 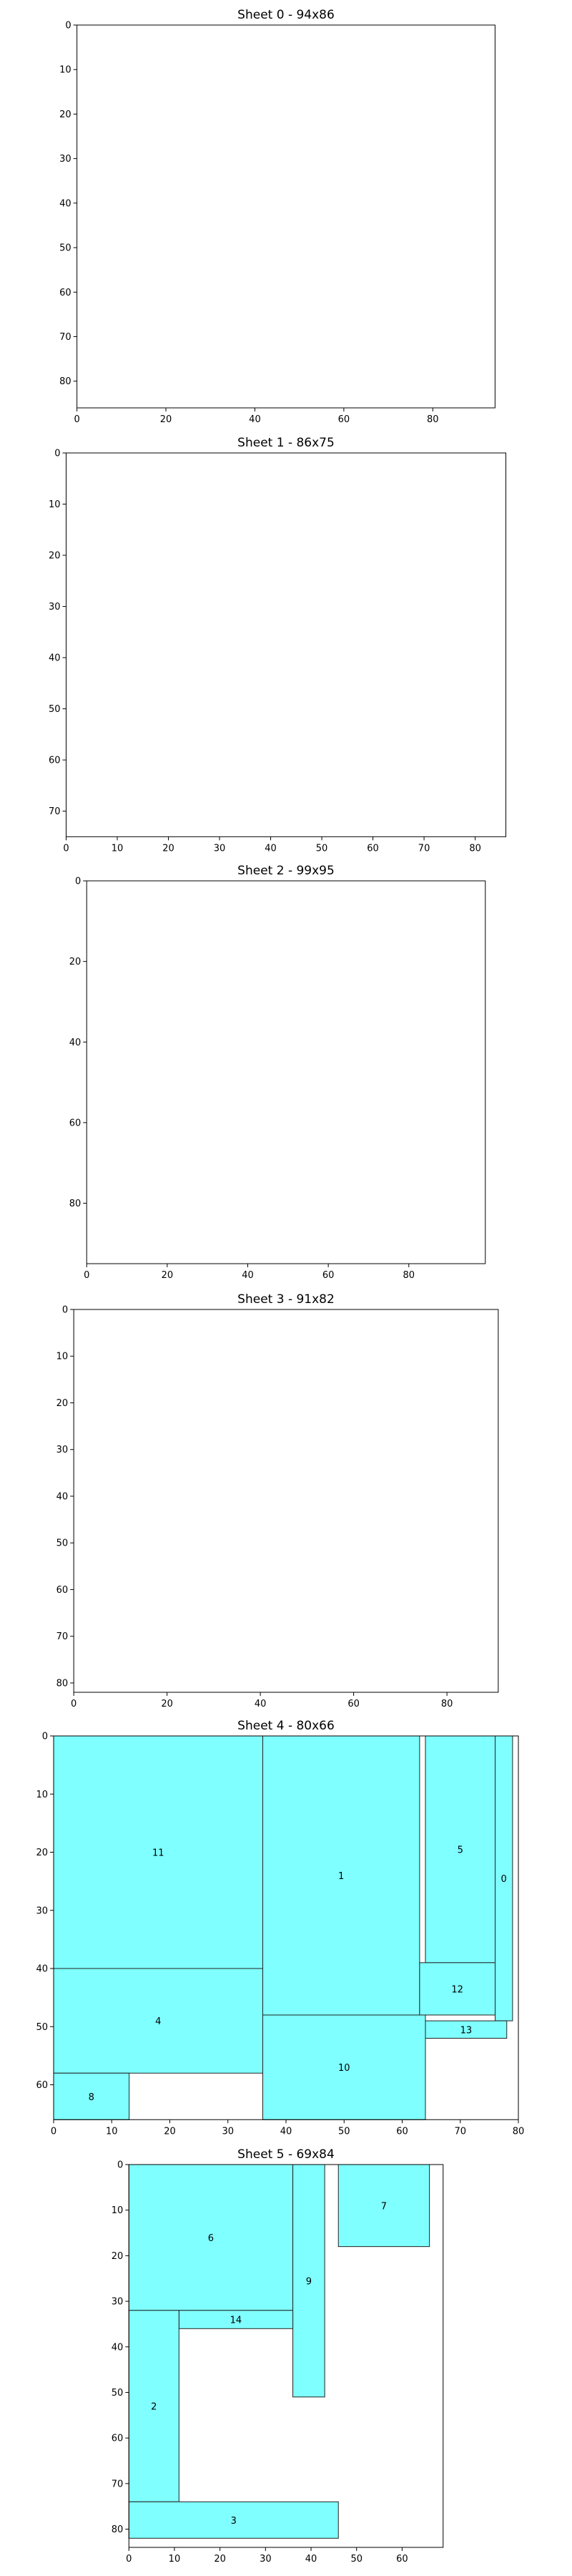 I want to click on piece-7-label: 7, so click(x=384, y=2206).